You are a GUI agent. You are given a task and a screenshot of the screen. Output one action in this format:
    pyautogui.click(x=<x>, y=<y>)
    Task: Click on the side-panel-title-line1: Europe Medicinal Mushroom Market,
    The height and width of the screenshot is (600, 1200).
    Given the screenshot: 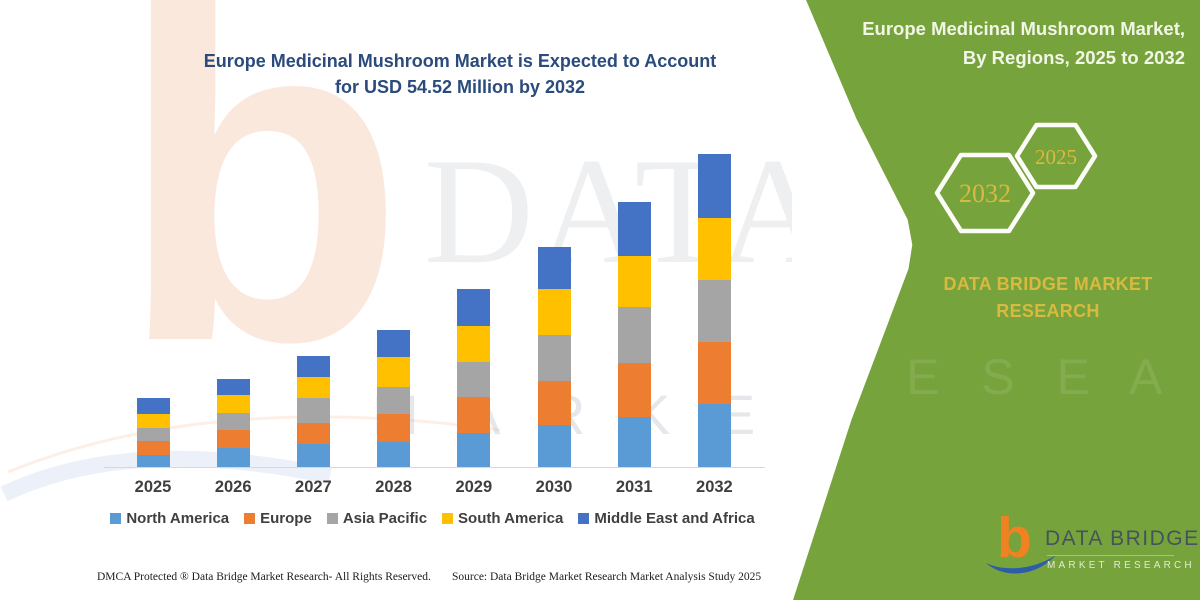 What is the action you would take?
    pyautogui.click(x=1023, y=28)
    